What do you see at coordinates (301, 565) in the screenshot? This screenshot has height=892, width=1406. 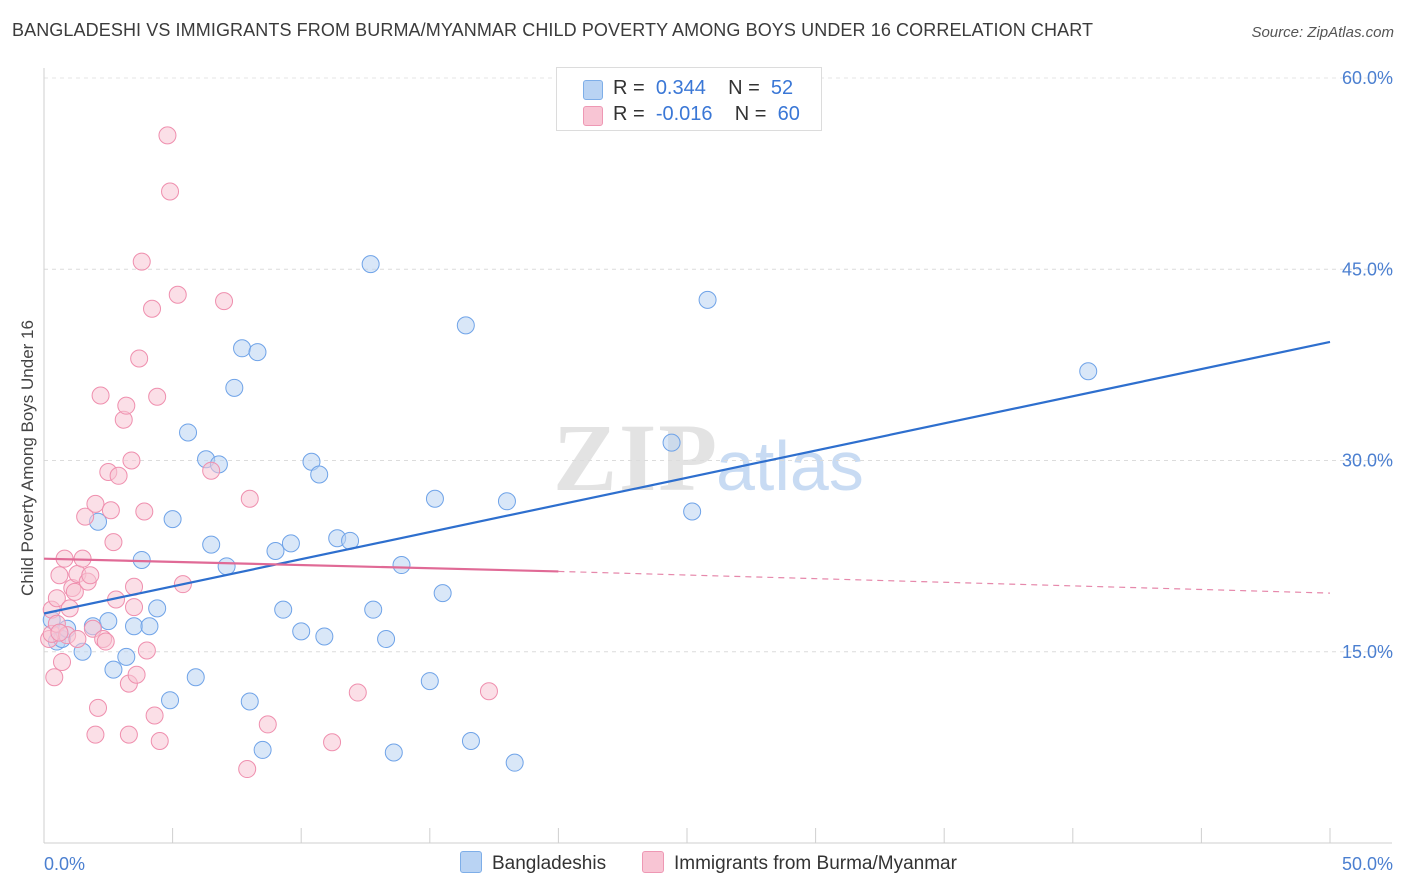 I see `trend-line-burma` at bounding box center [301, 565].